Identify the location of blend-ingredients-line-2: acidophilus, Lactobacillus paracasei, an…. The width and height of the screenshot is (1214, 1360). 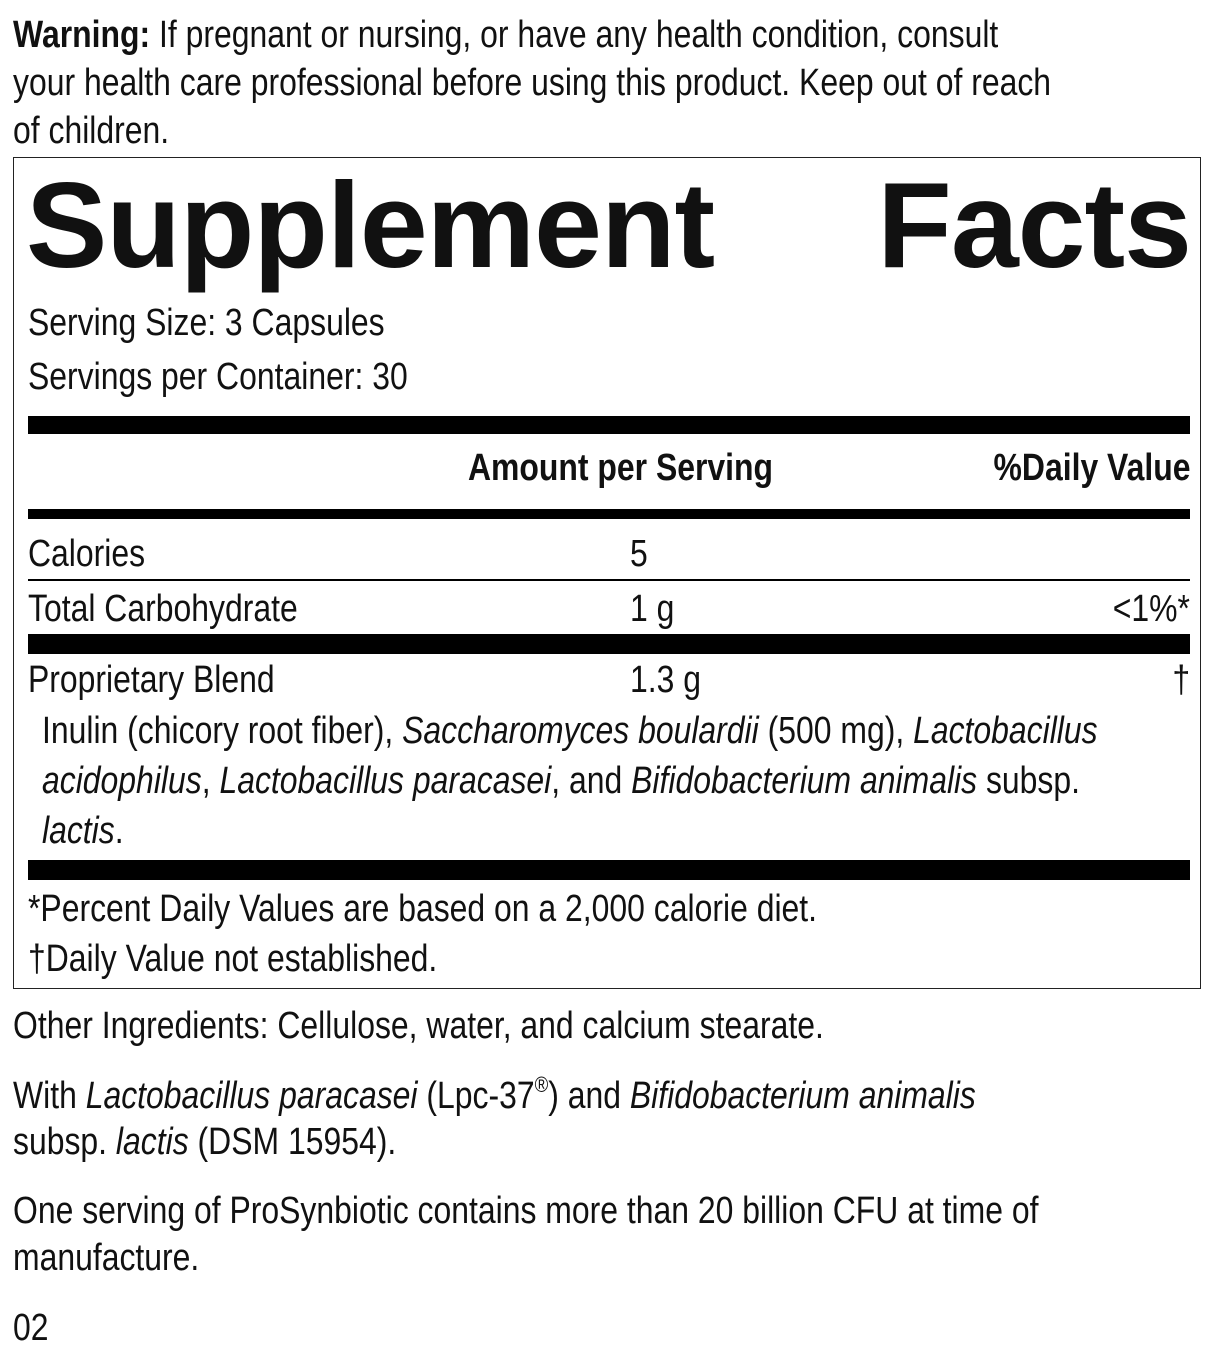
(561, 781).